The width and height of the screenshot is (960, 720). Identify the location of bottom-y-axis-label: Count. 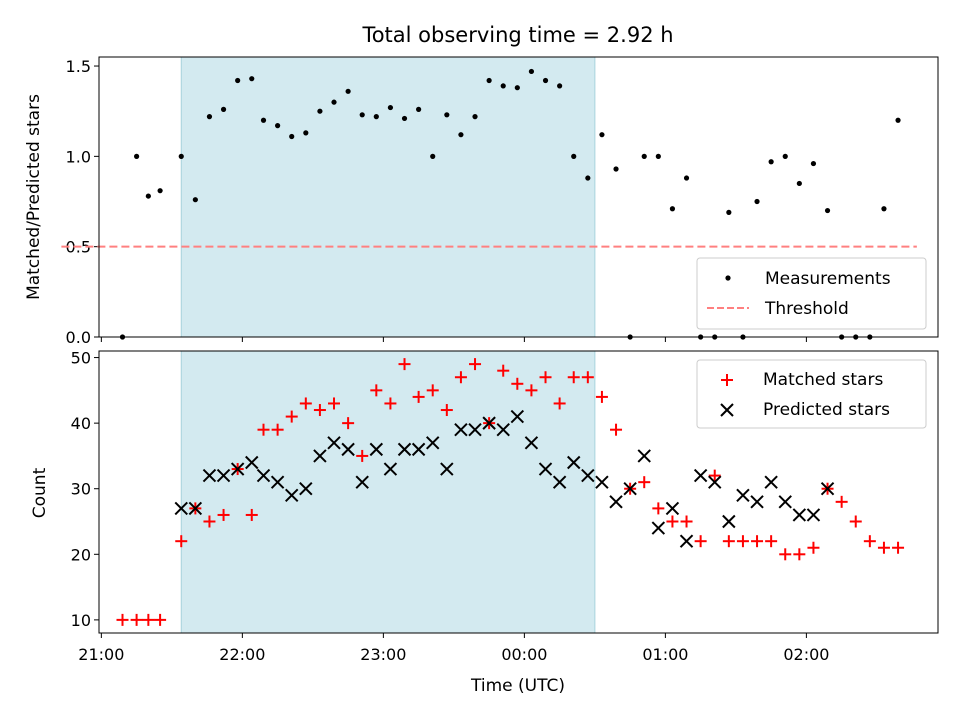
(40, 492).